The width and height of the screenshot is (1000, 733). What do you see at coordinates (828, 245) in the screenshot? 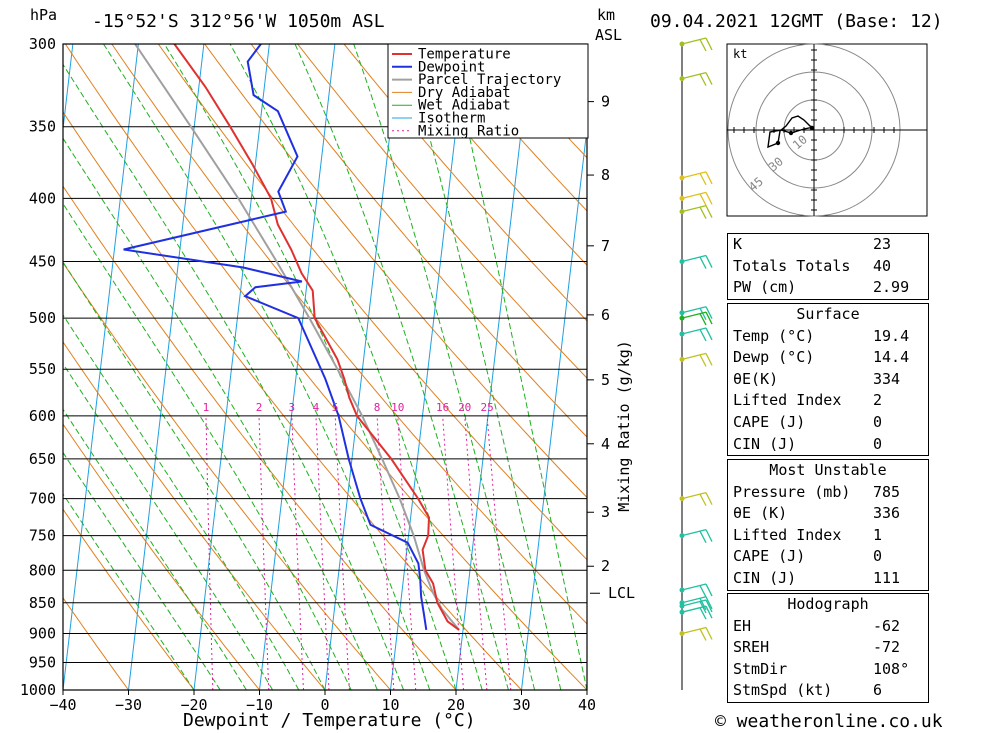
I see `index-row-k: K 23` at bounding box center [828, 245].